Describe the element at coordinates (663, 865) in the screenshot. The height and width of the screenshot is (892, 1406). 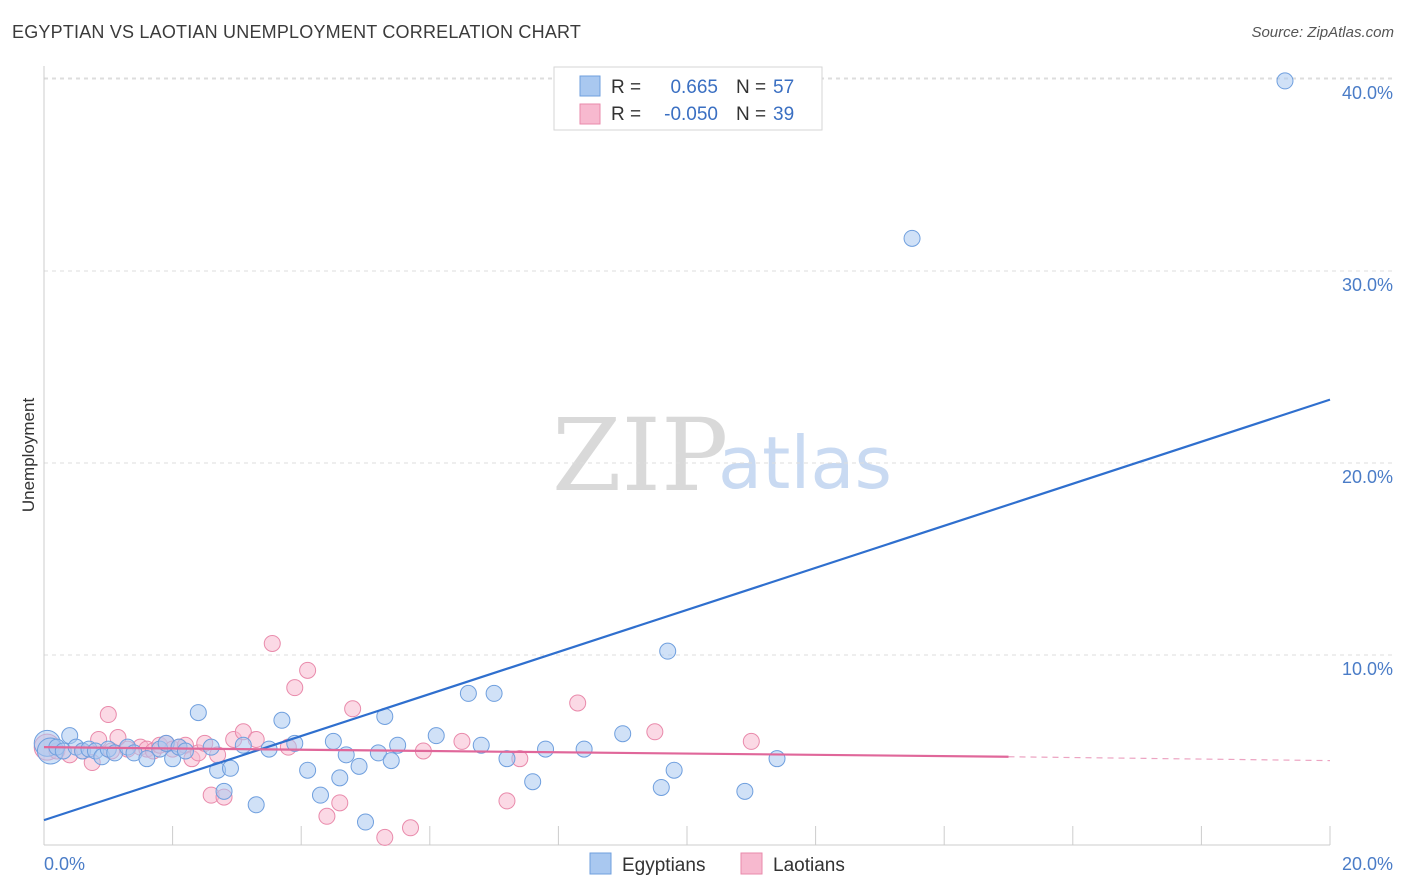
I see `series-legend-label-egyptians: Egyptians` at that location.